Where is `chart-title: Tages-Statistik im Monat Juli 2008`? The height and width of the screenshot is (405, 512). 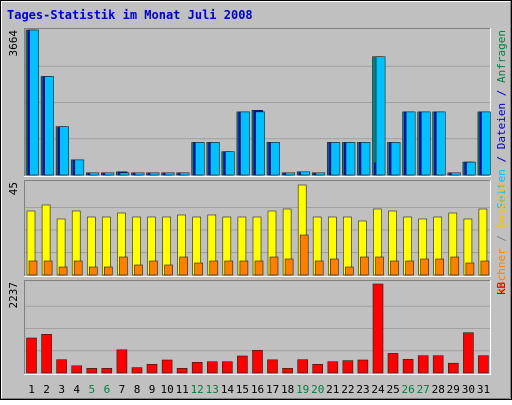 chart-title: Tages-Statistik im Monat Juli 2008 is located at coordinates (130, 15).